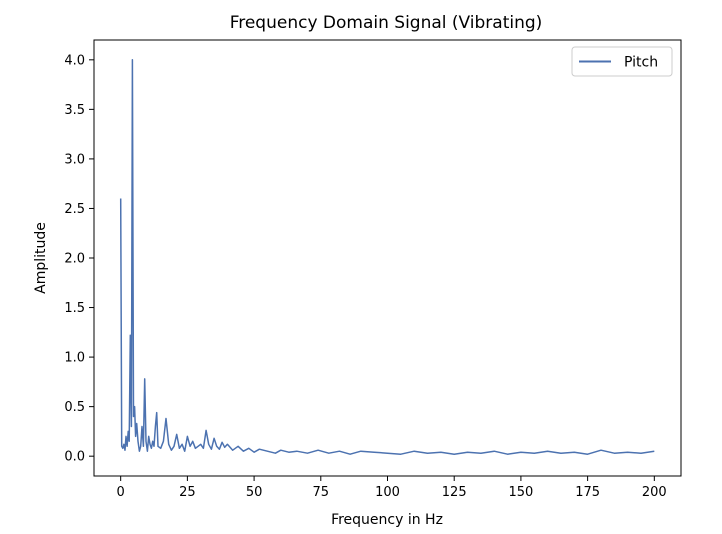  I want to click on chart-title: Frequency Domain Signal (Vibrating), so click(386, 23).